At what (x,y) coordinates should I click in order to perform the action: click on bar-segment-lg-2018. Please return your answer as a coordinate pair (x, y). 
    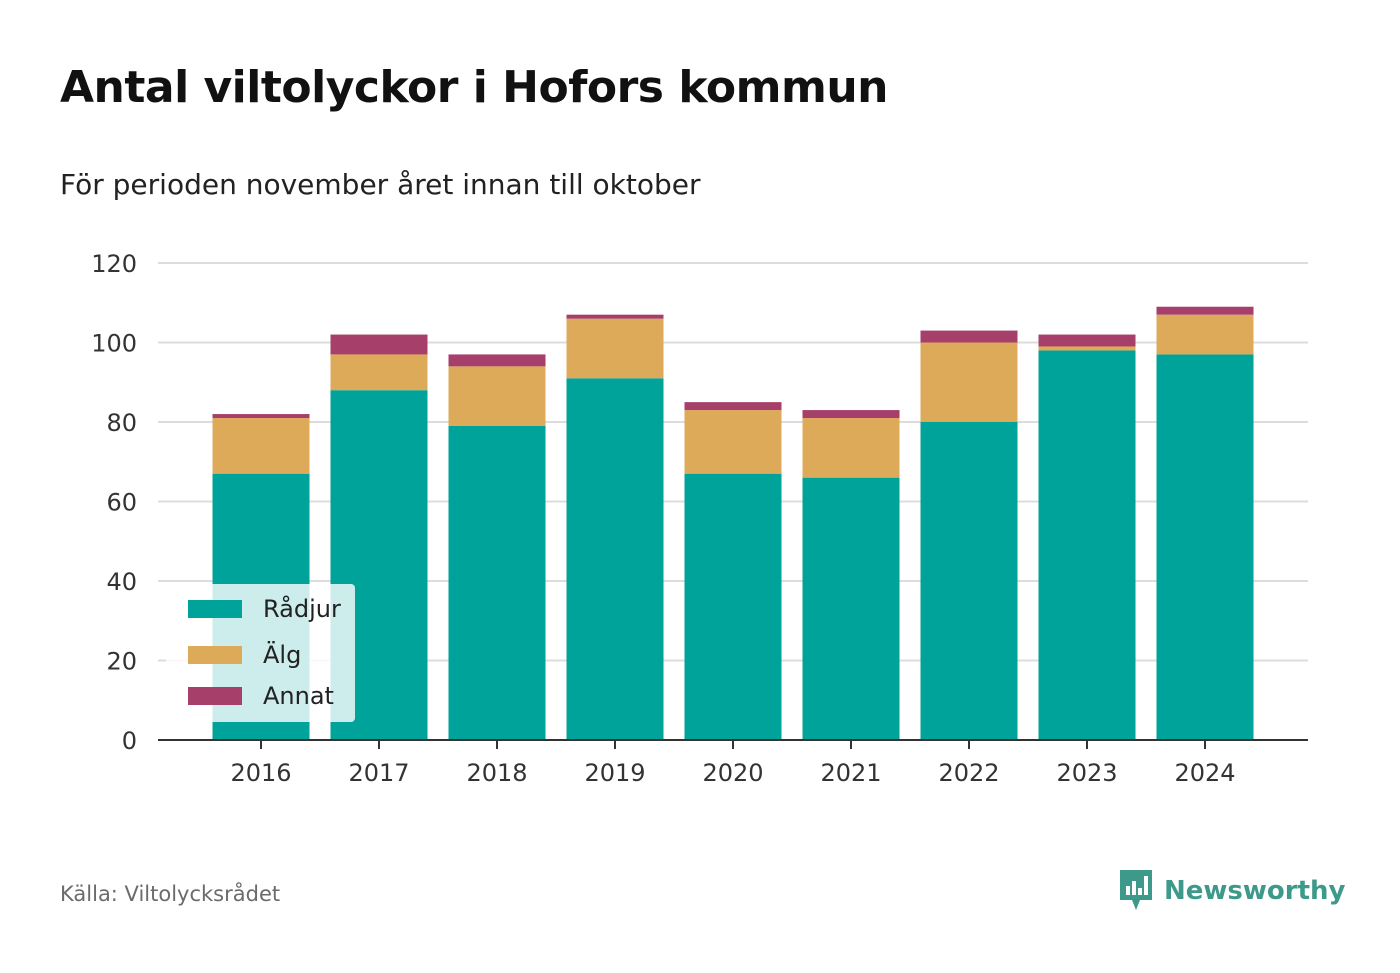
    Looking at the image, I should click on (497, 396).